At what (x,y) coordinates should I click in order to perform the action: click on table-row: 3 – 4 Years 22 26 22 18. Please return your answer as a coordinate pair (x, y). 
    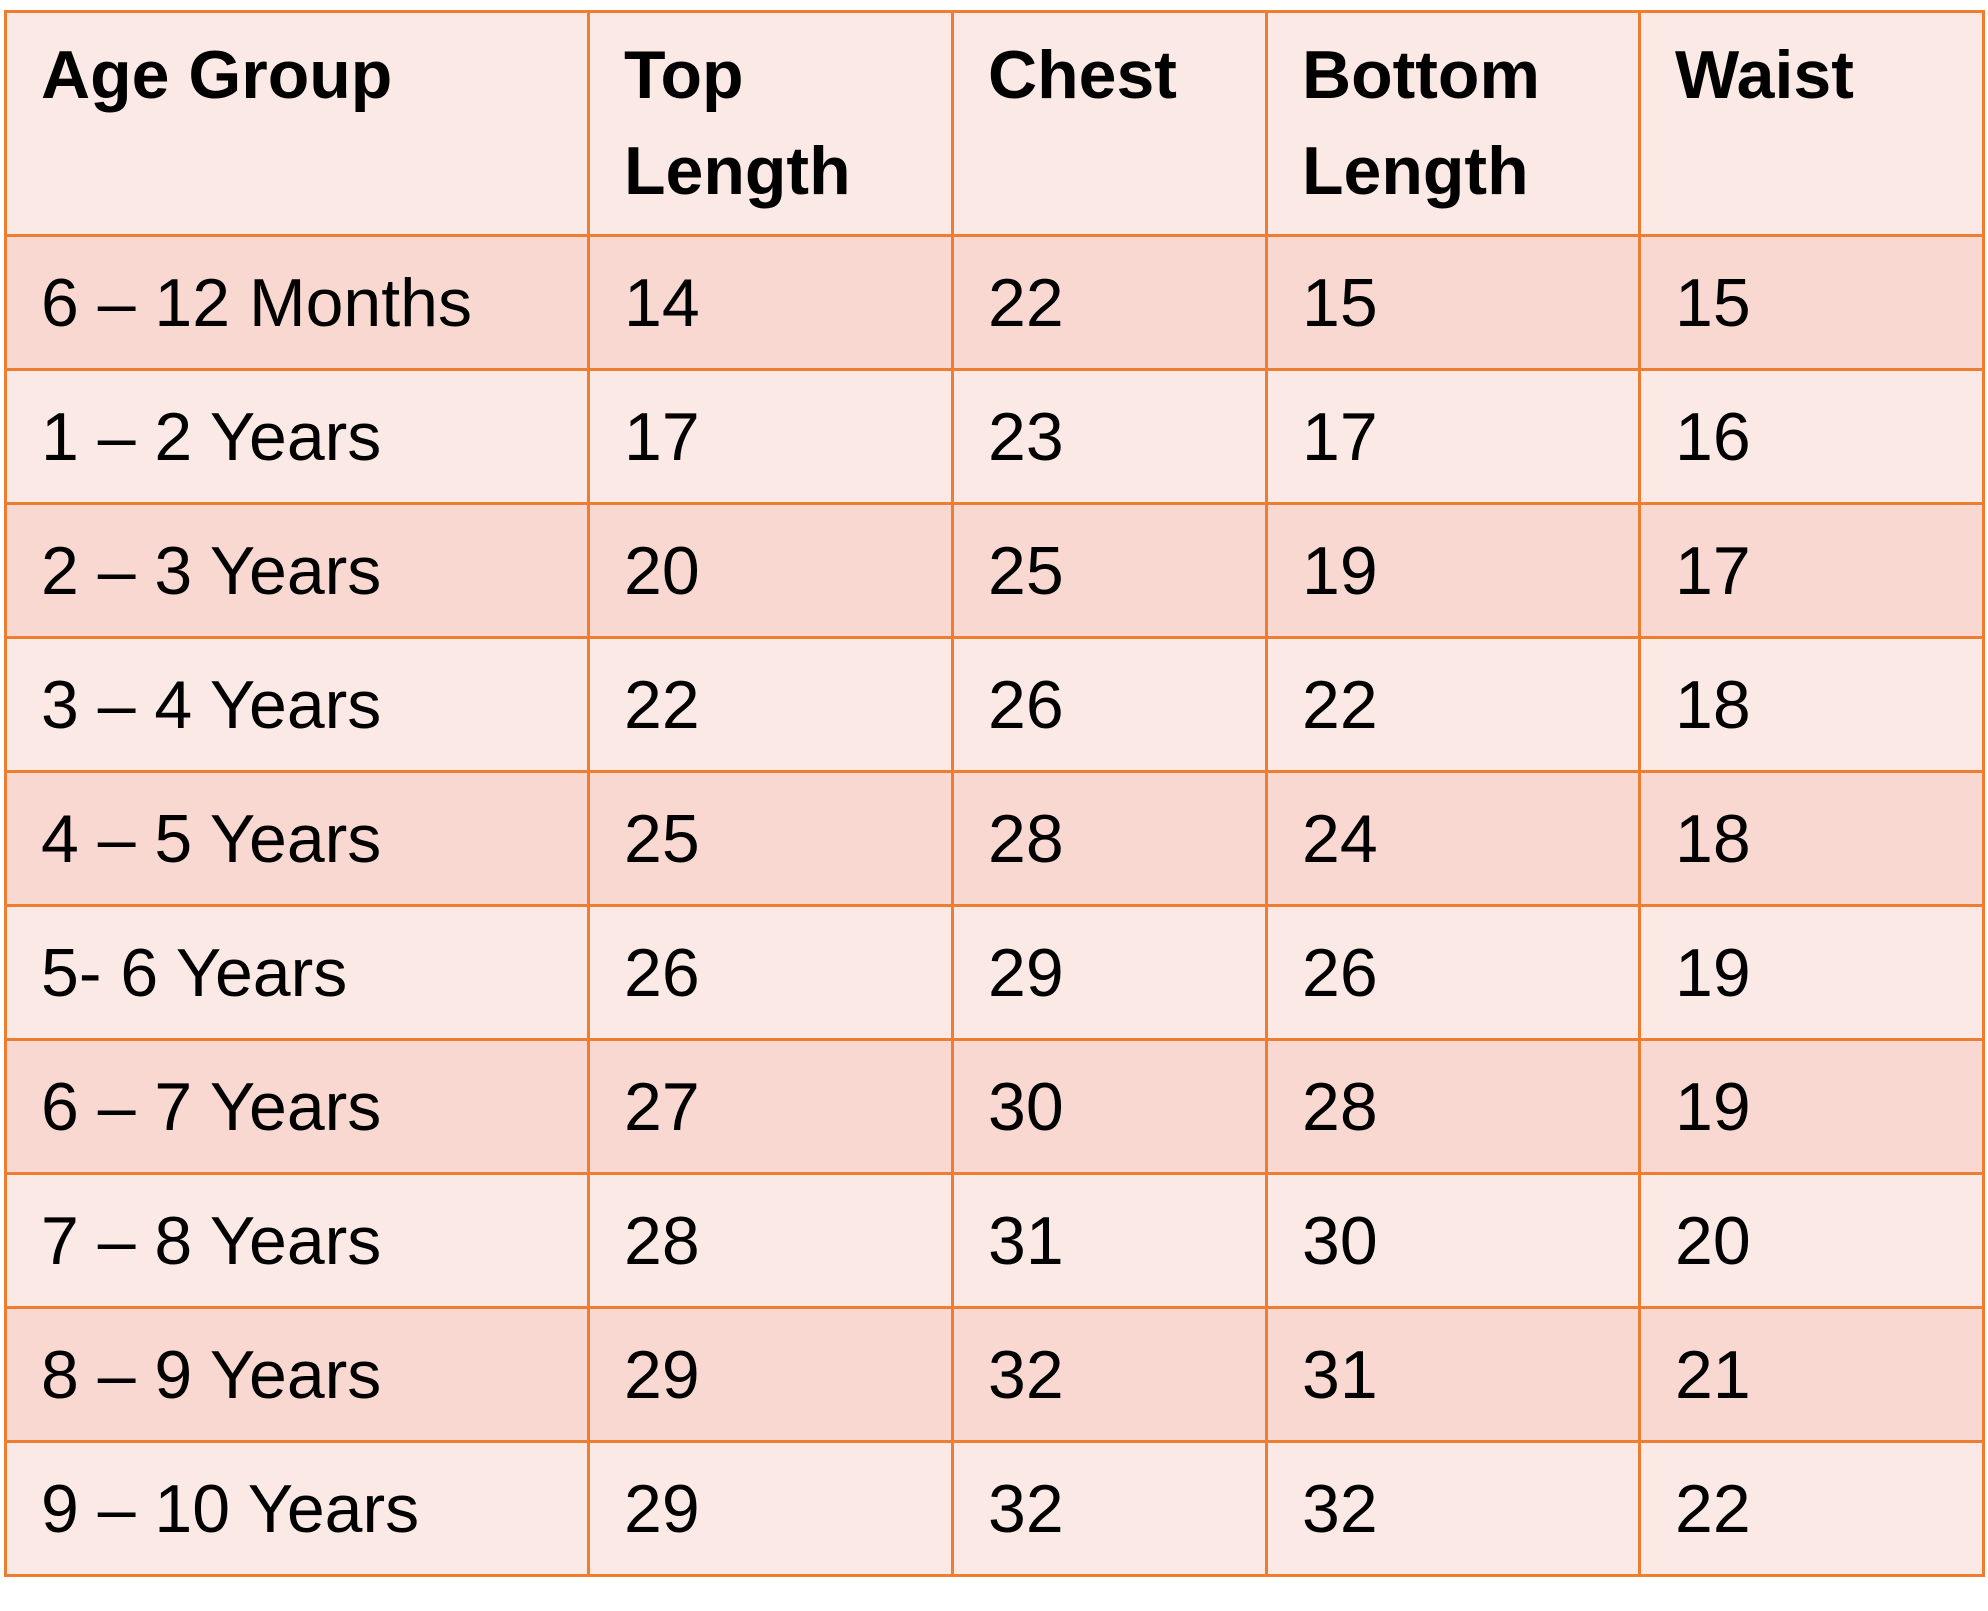
    Looking at the image, I should click on (994, 704).